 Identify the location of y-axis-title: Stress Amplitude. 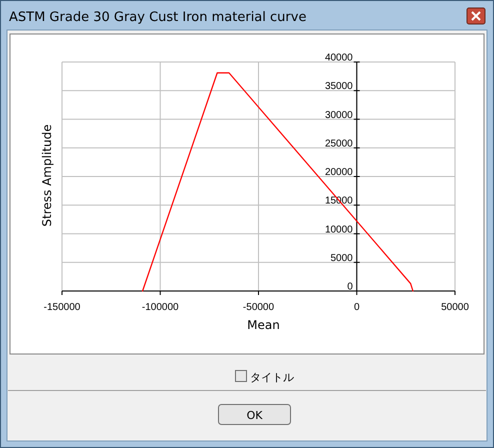
(47, 175).